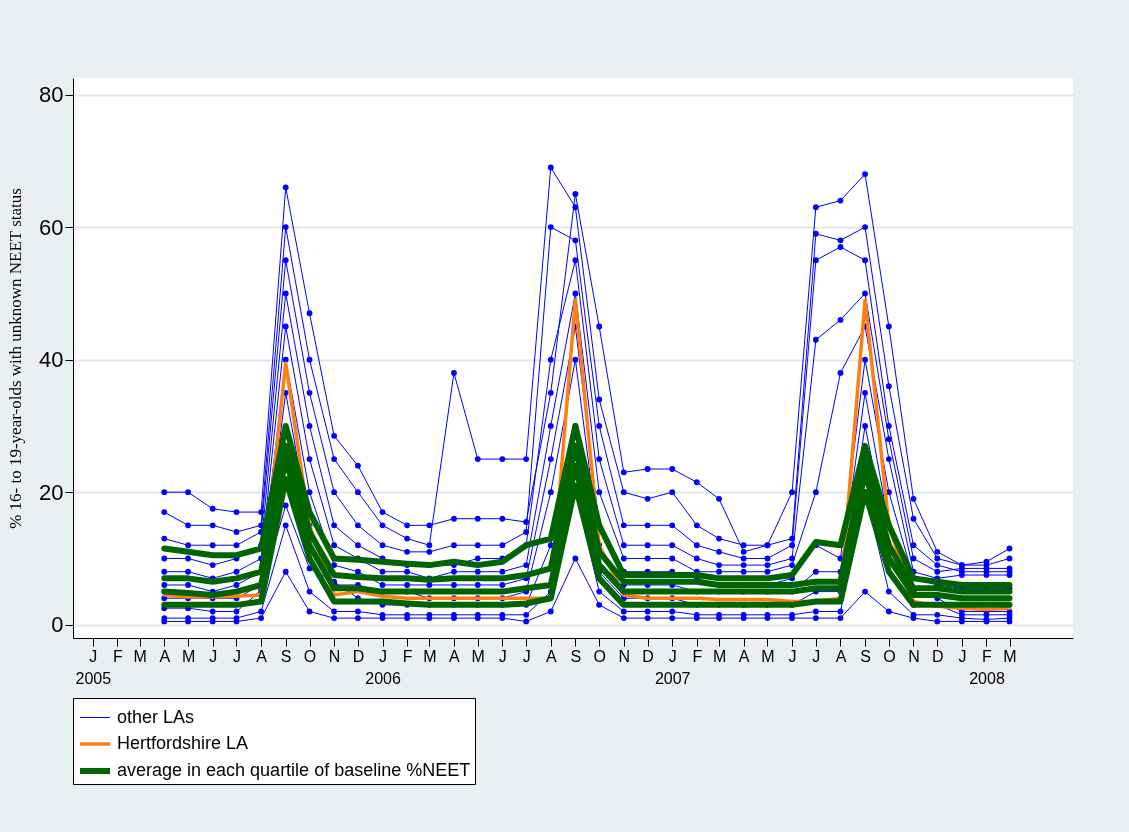  What do you see at coordinates (51, 492) in the screenshot?
I see `y-tick-label: 20` at bounding box center [51, 492].